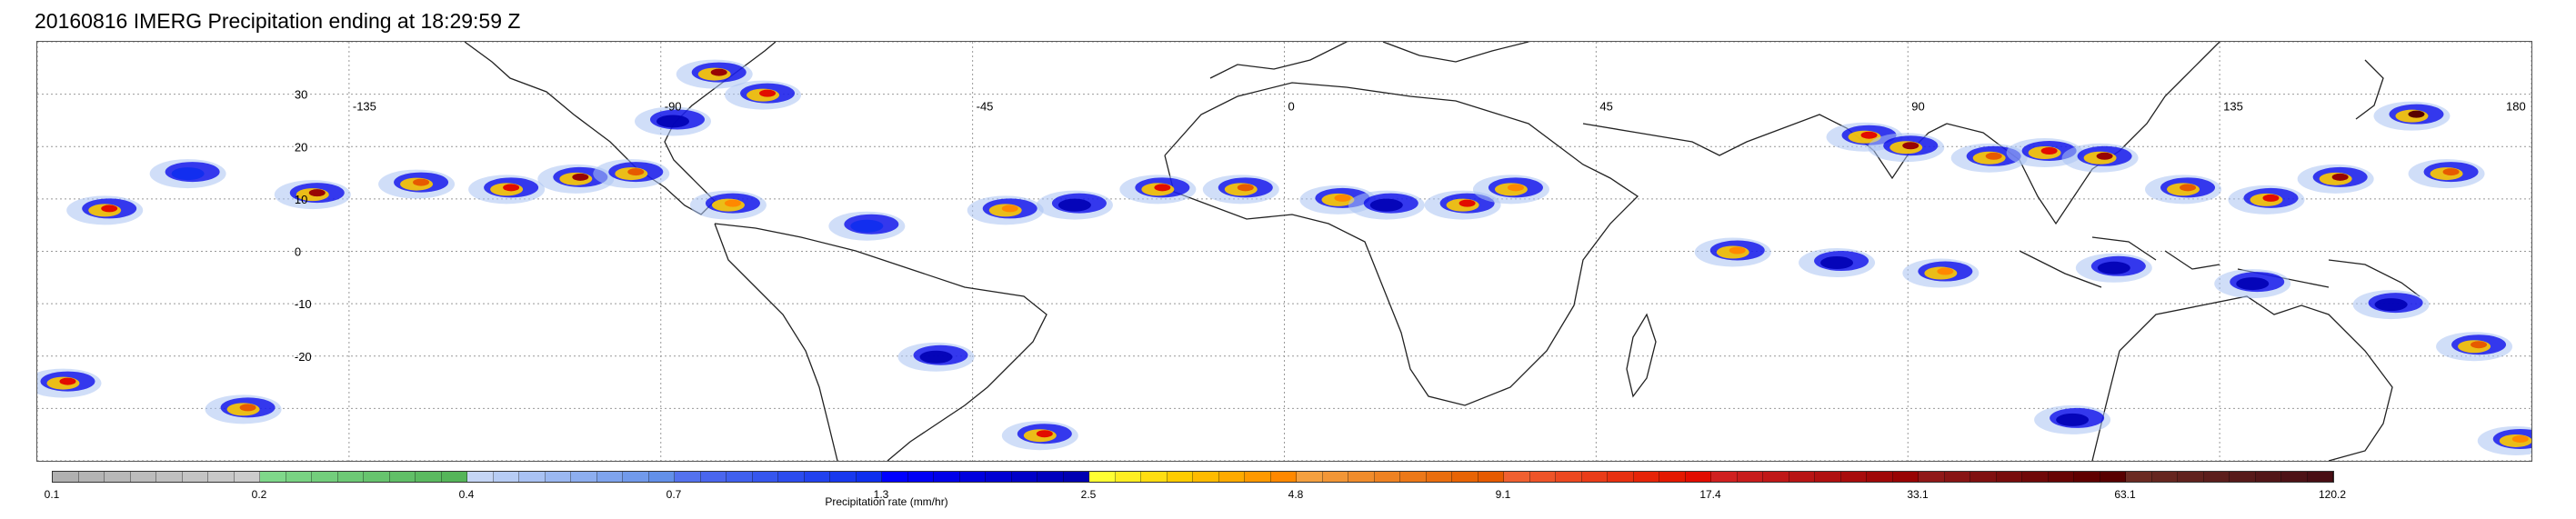 This screenshot has width=2576, height=519. I want to click on colorbar-tick-label: 1.3, so click(881, 494).